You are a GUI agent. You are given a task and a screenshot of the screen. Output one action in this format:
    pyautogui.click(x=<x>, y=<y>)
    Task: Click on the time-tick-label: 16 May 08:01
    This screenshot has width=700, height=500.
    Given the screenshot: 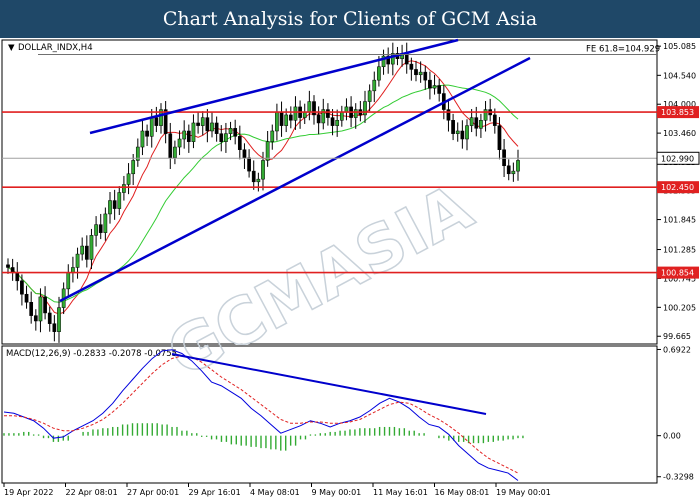 What is the action you would take?
    pyautogui.click(x=462, y=492)
    